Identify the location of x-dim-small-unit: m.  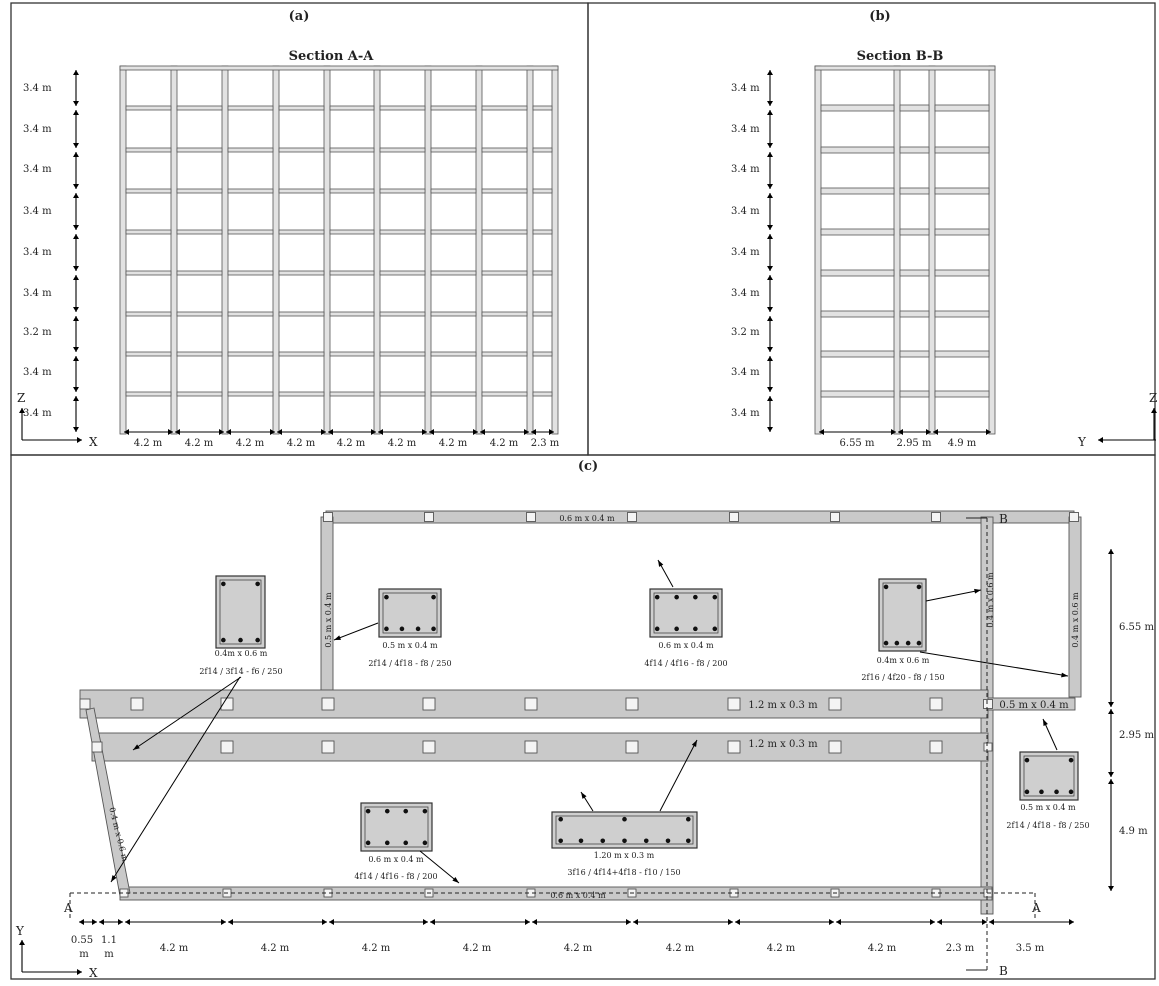
(109, 954).